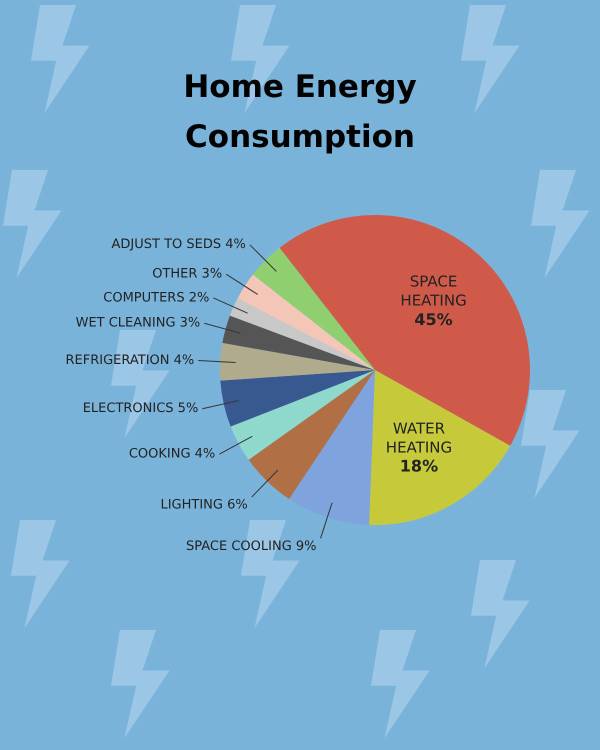 The height and width of the screenshot is (750, 600). Describe the element at coordinates (187, 274) in the screenshot. I see `slice-label: OTHER 3%` at that location.